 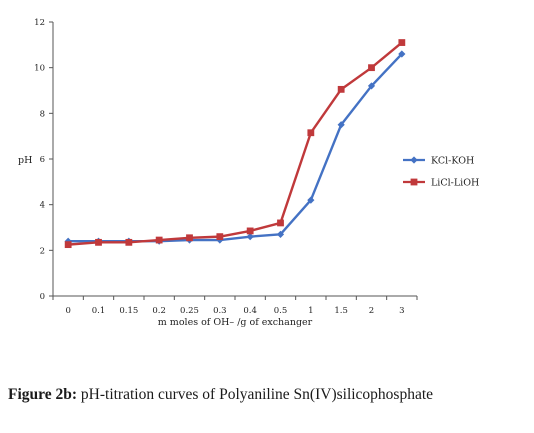 What do you see at coordinates (441, 172) in the screenshot?
I see `legend: KCl-KOH LiCl-LiOH` at bounding box center [441, 172].